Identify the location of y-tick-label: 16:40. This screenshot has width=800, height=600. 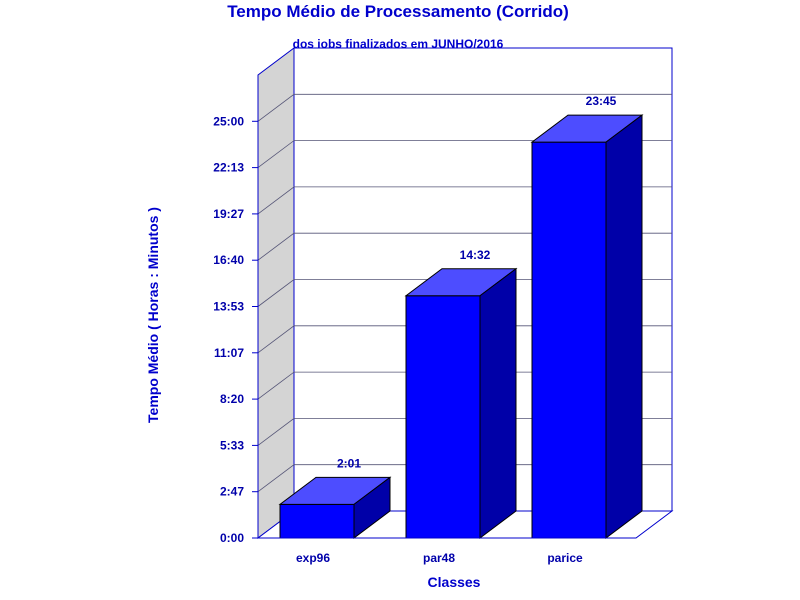
(228, 260).